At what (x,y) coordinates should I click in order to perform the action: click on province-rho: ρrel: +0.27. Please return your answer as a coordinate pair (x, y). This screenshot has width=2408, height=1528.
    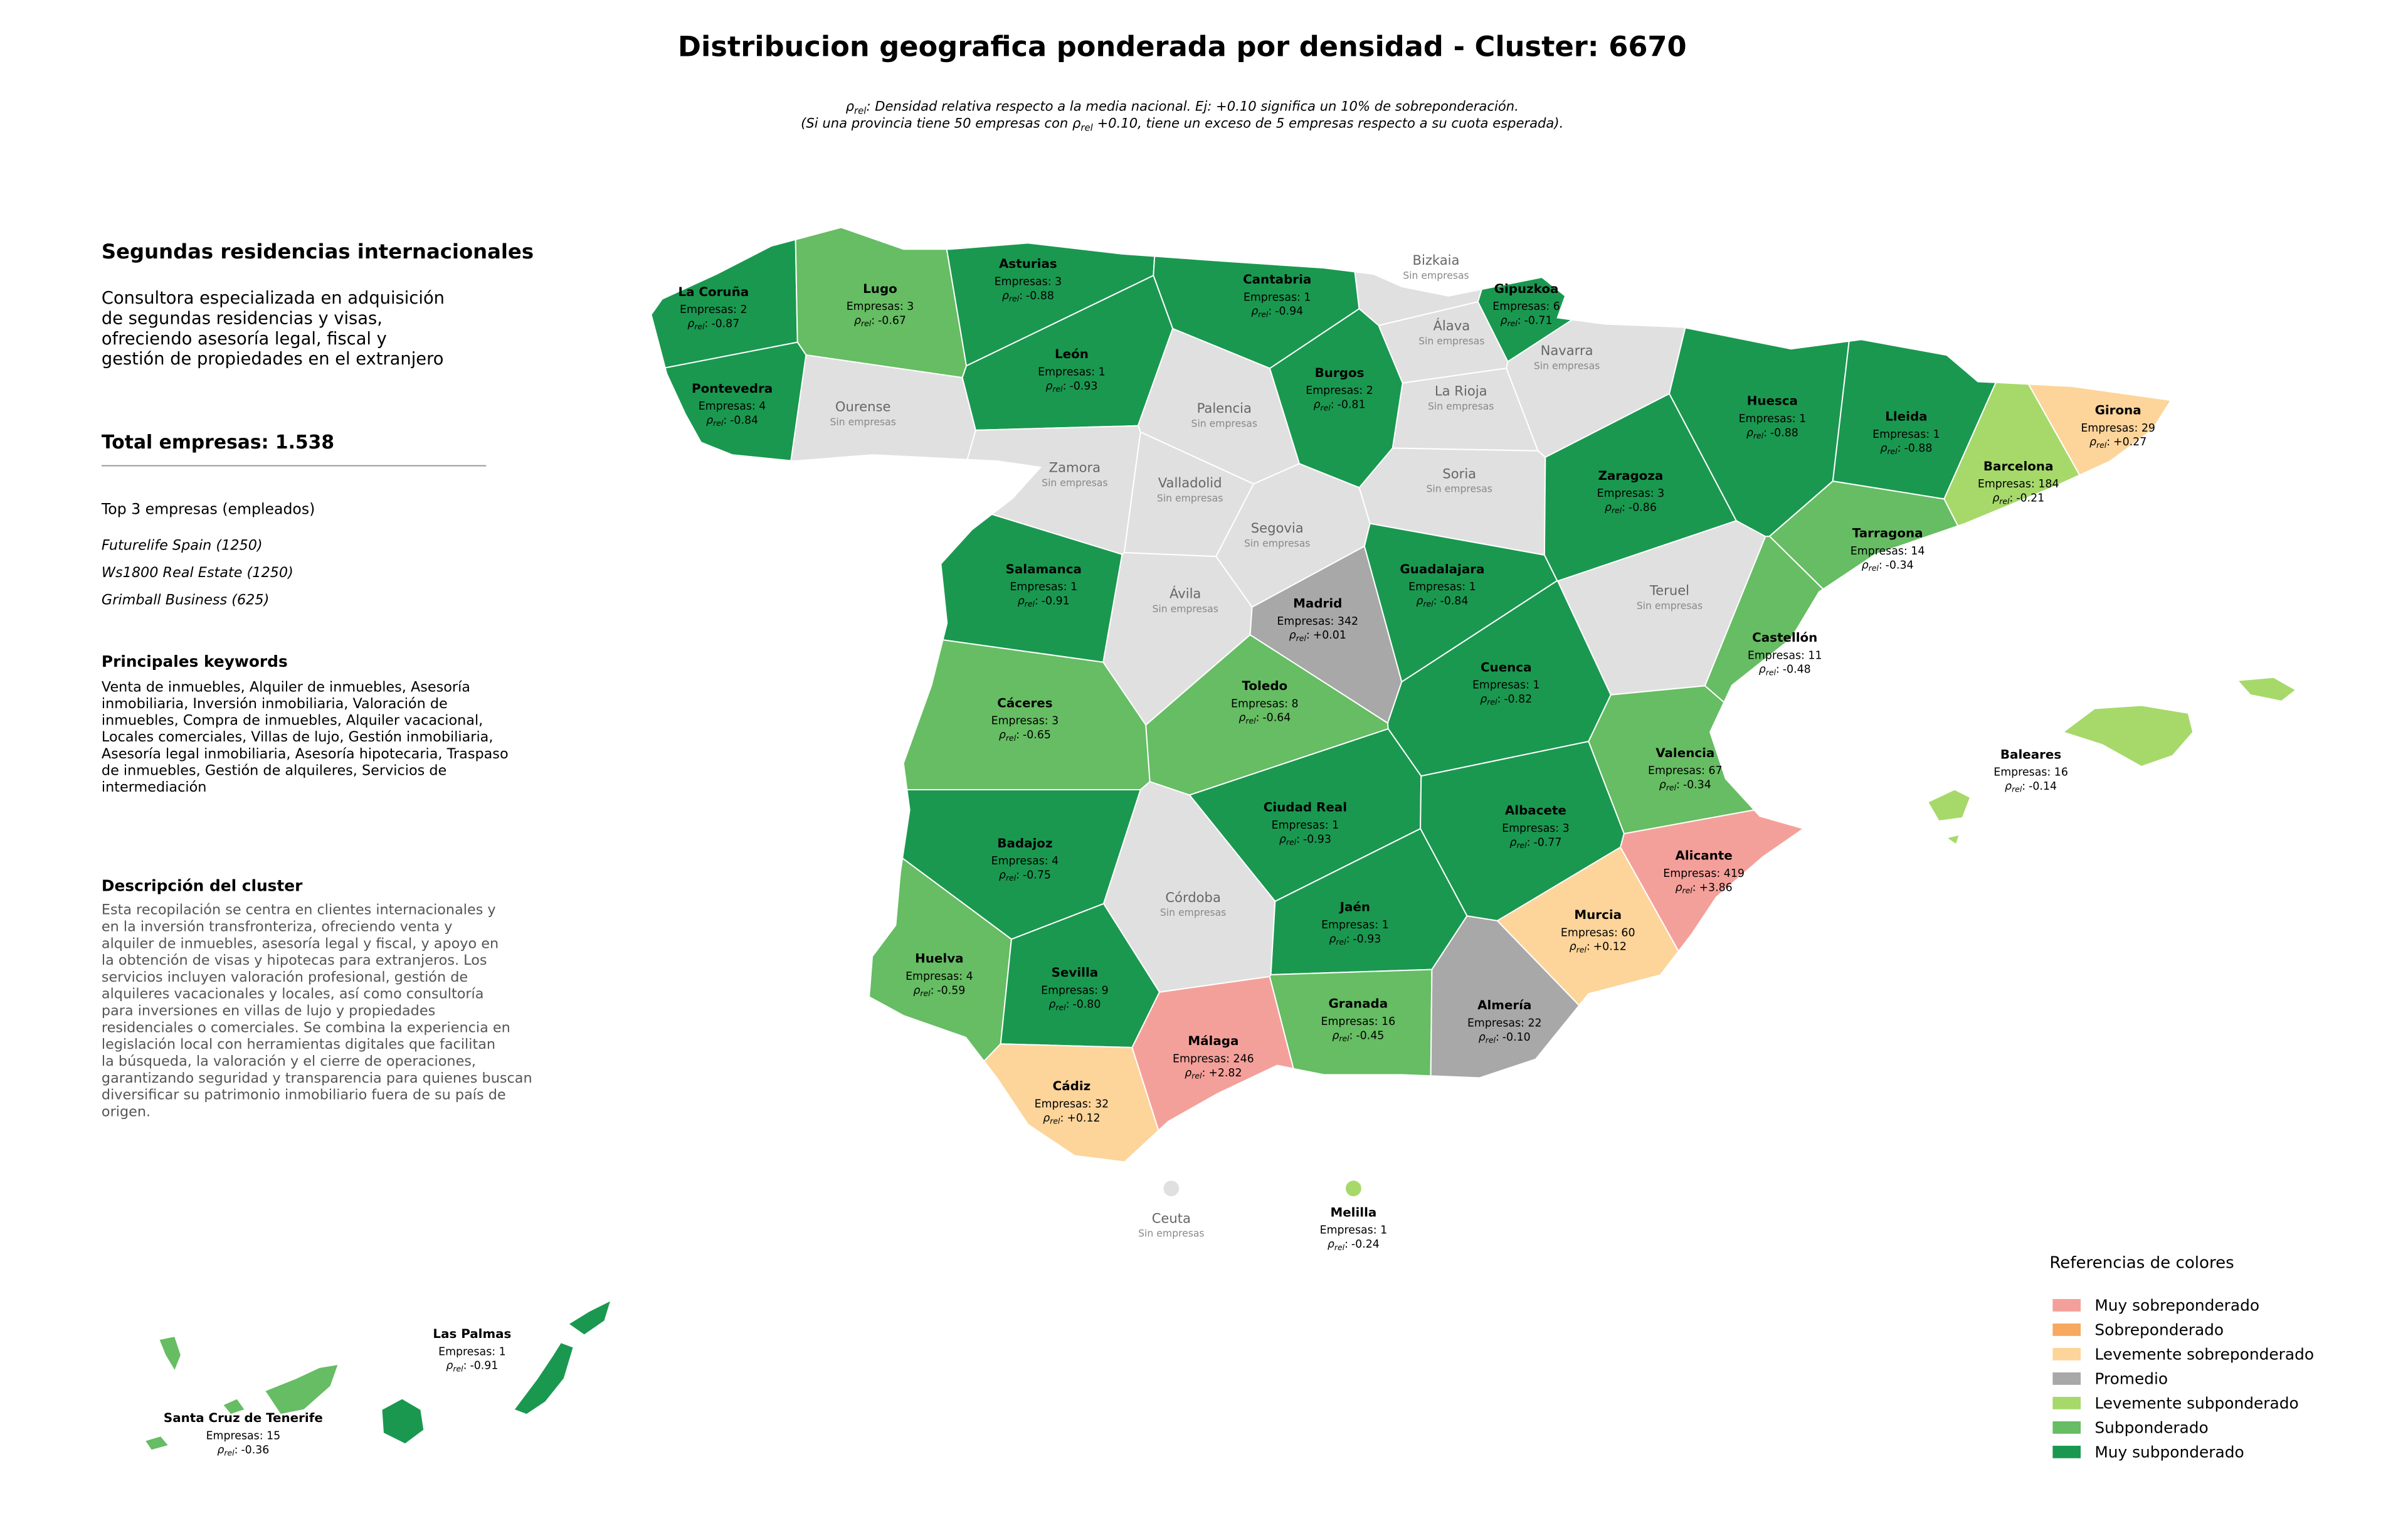
    Looking at the image, I should click on (2118, 443).